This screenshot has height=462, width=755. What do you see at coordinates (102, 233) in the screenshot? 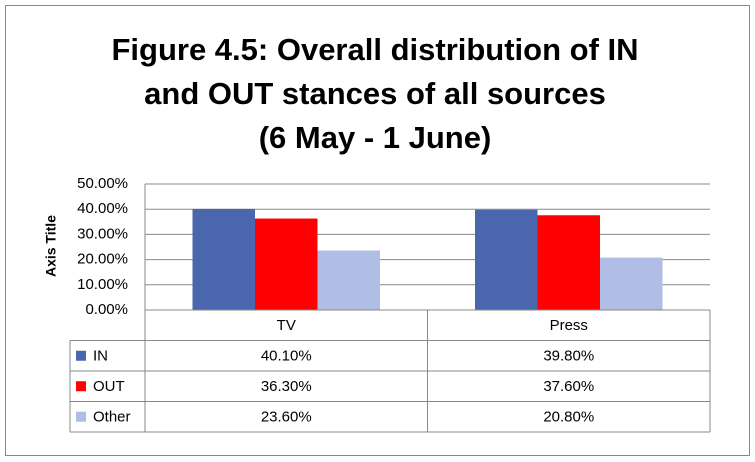
I see `y-tick-label: 30.00%` at bounding box center [102, 233].